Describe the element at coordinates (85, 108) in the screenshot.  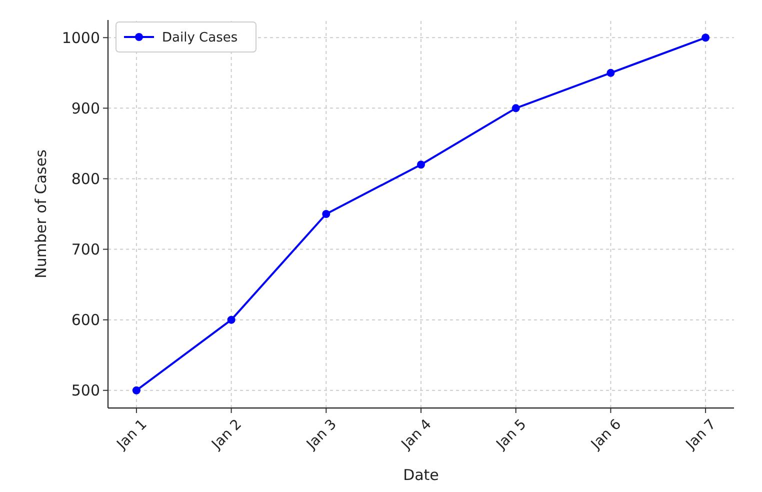
I see `y-tick-label: 900` at that location.